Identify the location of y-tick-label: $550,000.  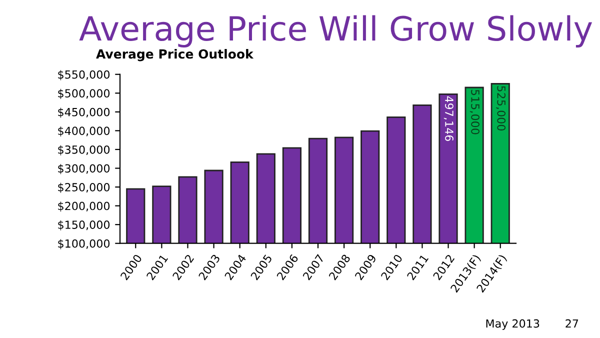
(84, 75).